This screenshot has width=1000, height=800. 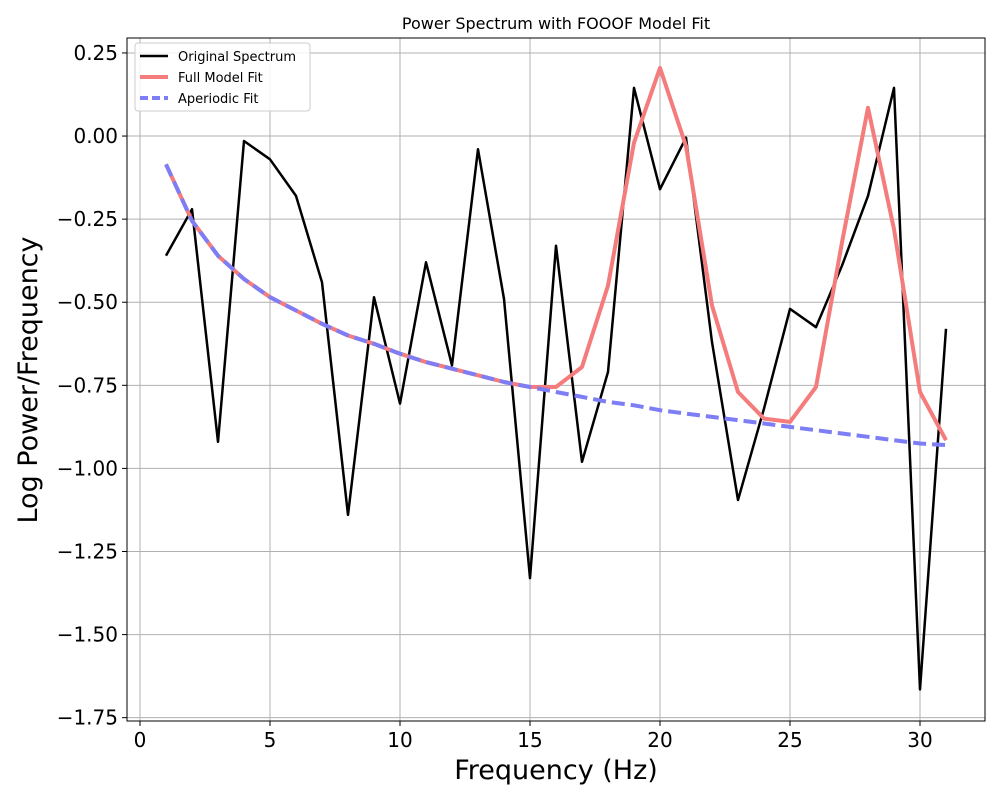 What do you see at coordinates (87, 385) in the screenshot?
I see `y-tick-label: −0.75` at bounding box center [87, 385].